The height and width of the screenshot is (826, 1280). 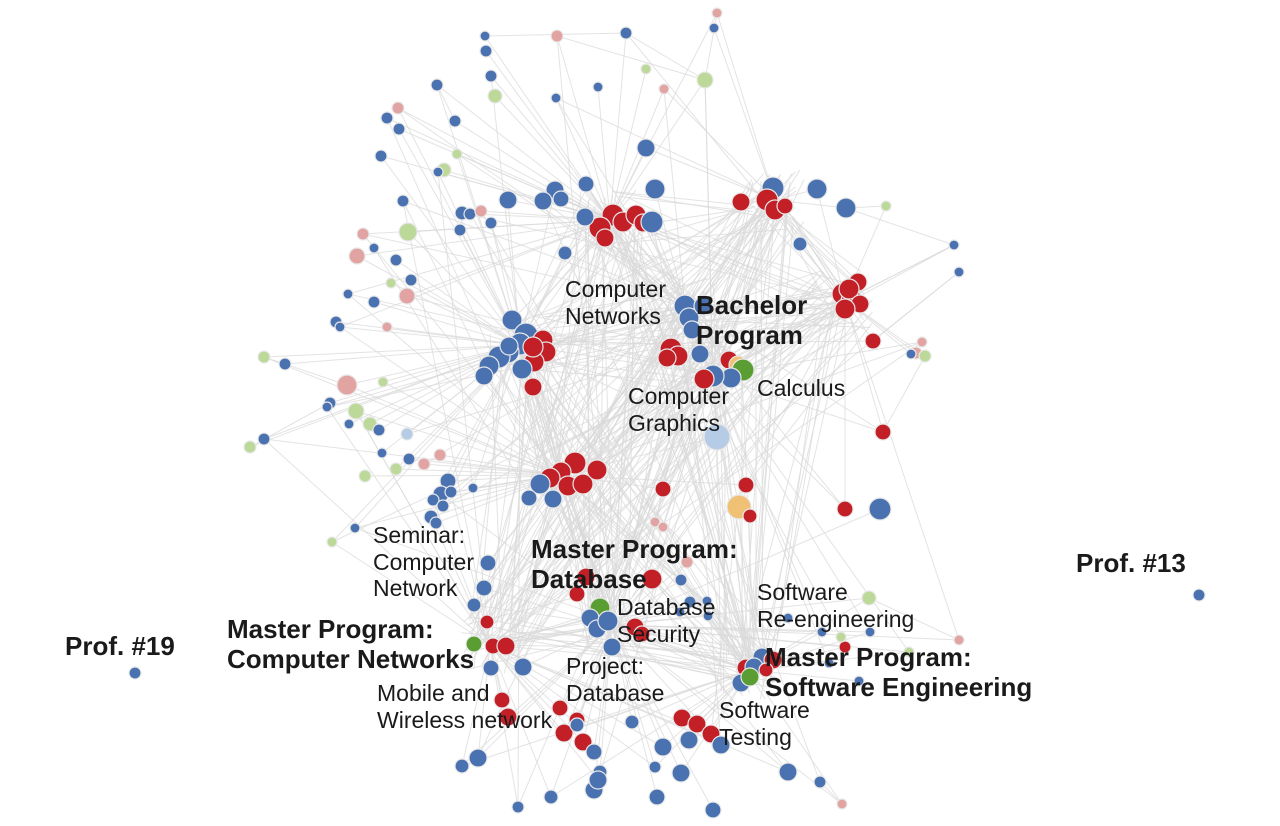 I want to click on label-database-security: Database Security, so click(x=666, y=620).